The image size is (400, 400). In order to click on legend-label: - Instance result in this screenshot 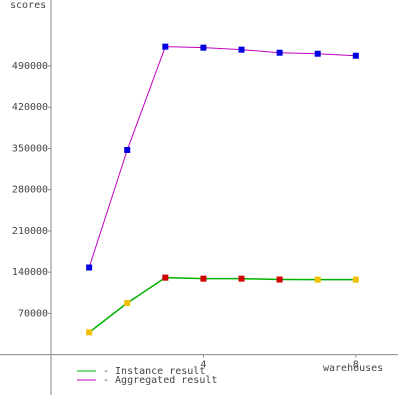, I will do `click(154, 371)`.